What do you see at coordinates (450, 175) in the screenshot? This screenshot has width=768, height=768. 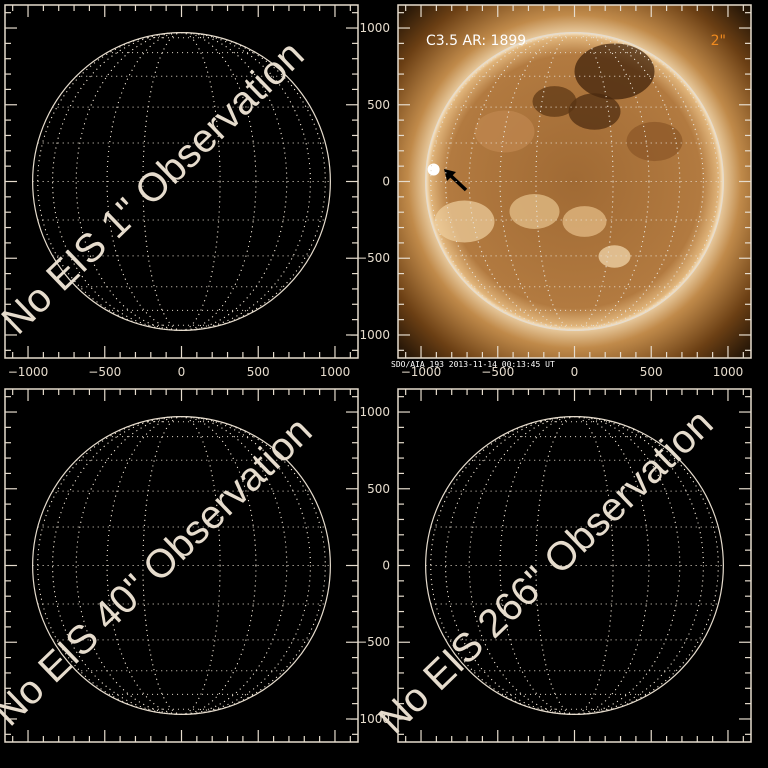 I see `arrow-head` at bounding box center [450, 175].